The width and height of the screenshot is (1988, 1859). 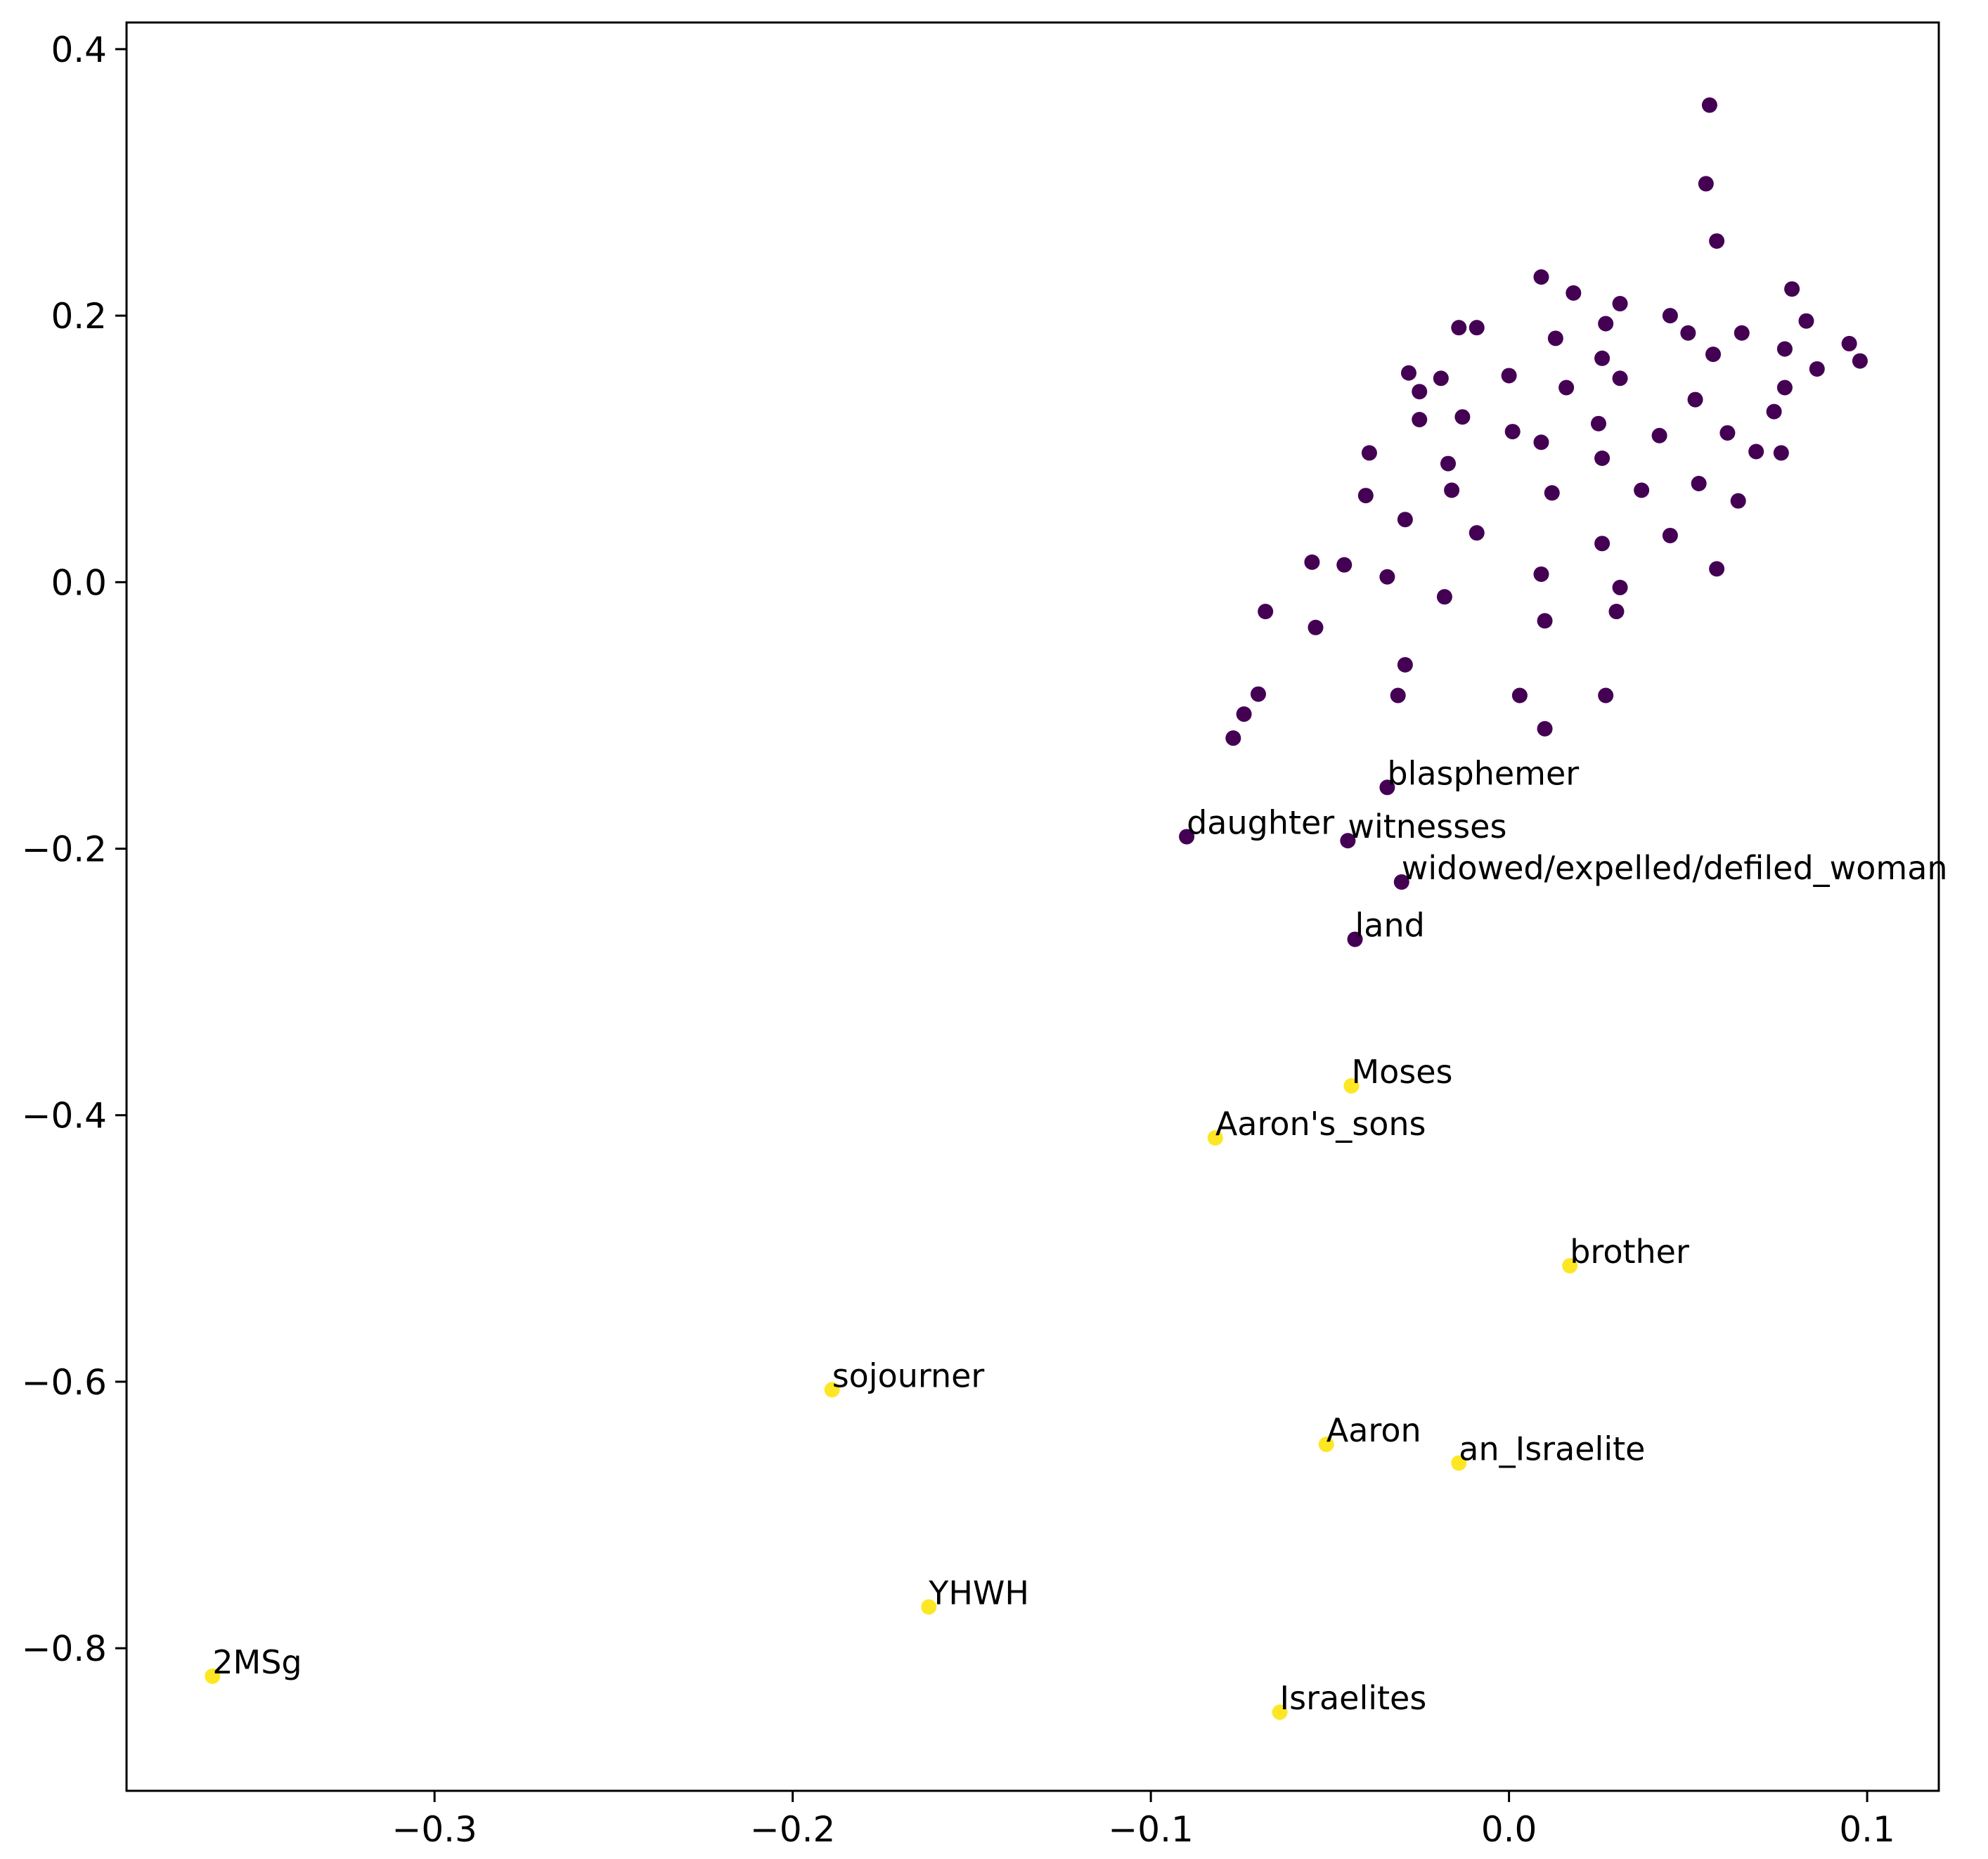 I want to click on x-tick-label: −0.1, so click(x=1150, y=1829).